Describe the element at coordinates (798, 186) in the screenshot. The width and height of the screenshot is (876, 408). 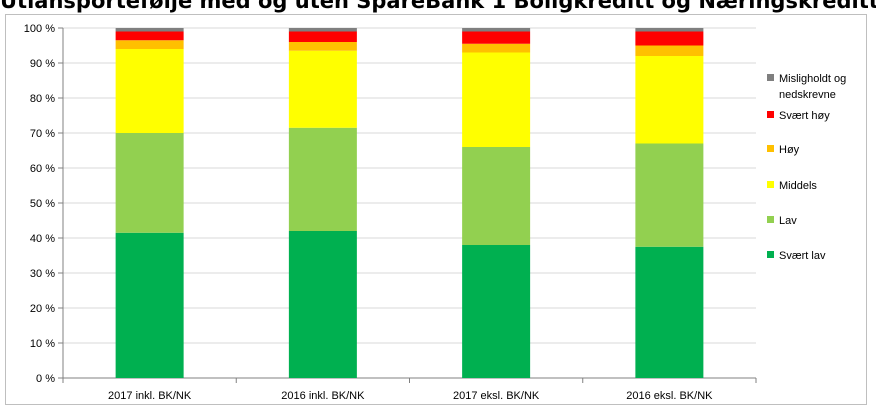
I see `legend-label: Middels` at that location.